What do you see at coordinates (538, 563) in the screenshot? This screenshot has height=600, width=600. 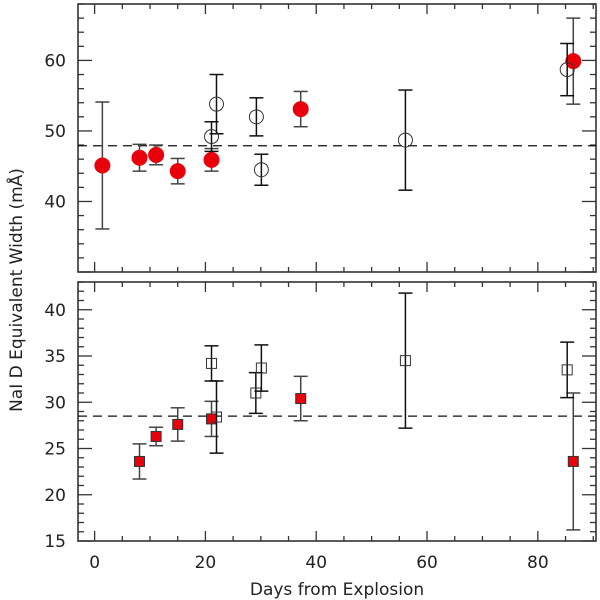 I see `x-tick-label: 80` at bounding box center [538, 563].